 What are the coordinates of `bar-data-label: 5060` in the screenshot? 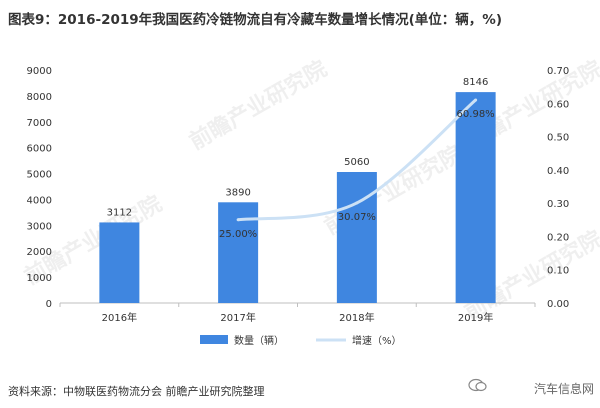 It's located at (356, 162).